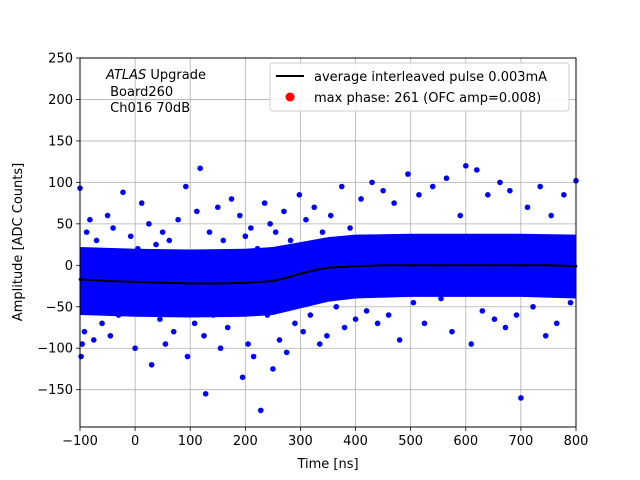 The height and width of the screenshot is (480, 640). Describe the element at coordinates (576, 441) in the screenshot. I see `x-tick-label: 800` at that location.